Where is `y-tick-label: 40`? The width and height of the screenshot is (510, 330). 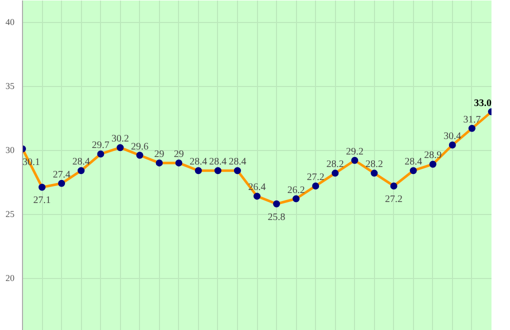
y-tick-label: 40 is located at coordinates (10, 22).